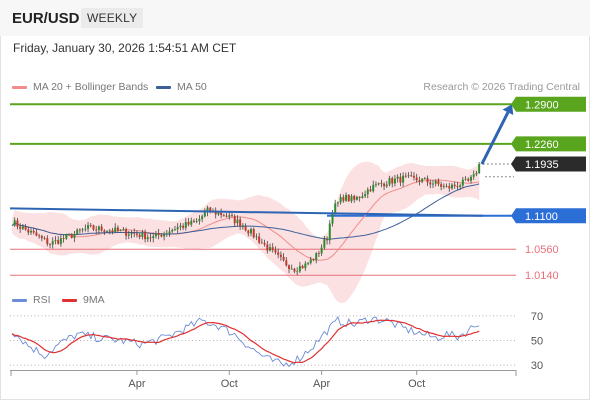 Image resolution: width=590 pixels, height=400 pixels. Describe the element at coordinates (125, 48) in the screenshot. I see `chart-datetime: Friday, January 30, 2026 1:54:51 AM CET` at that location.